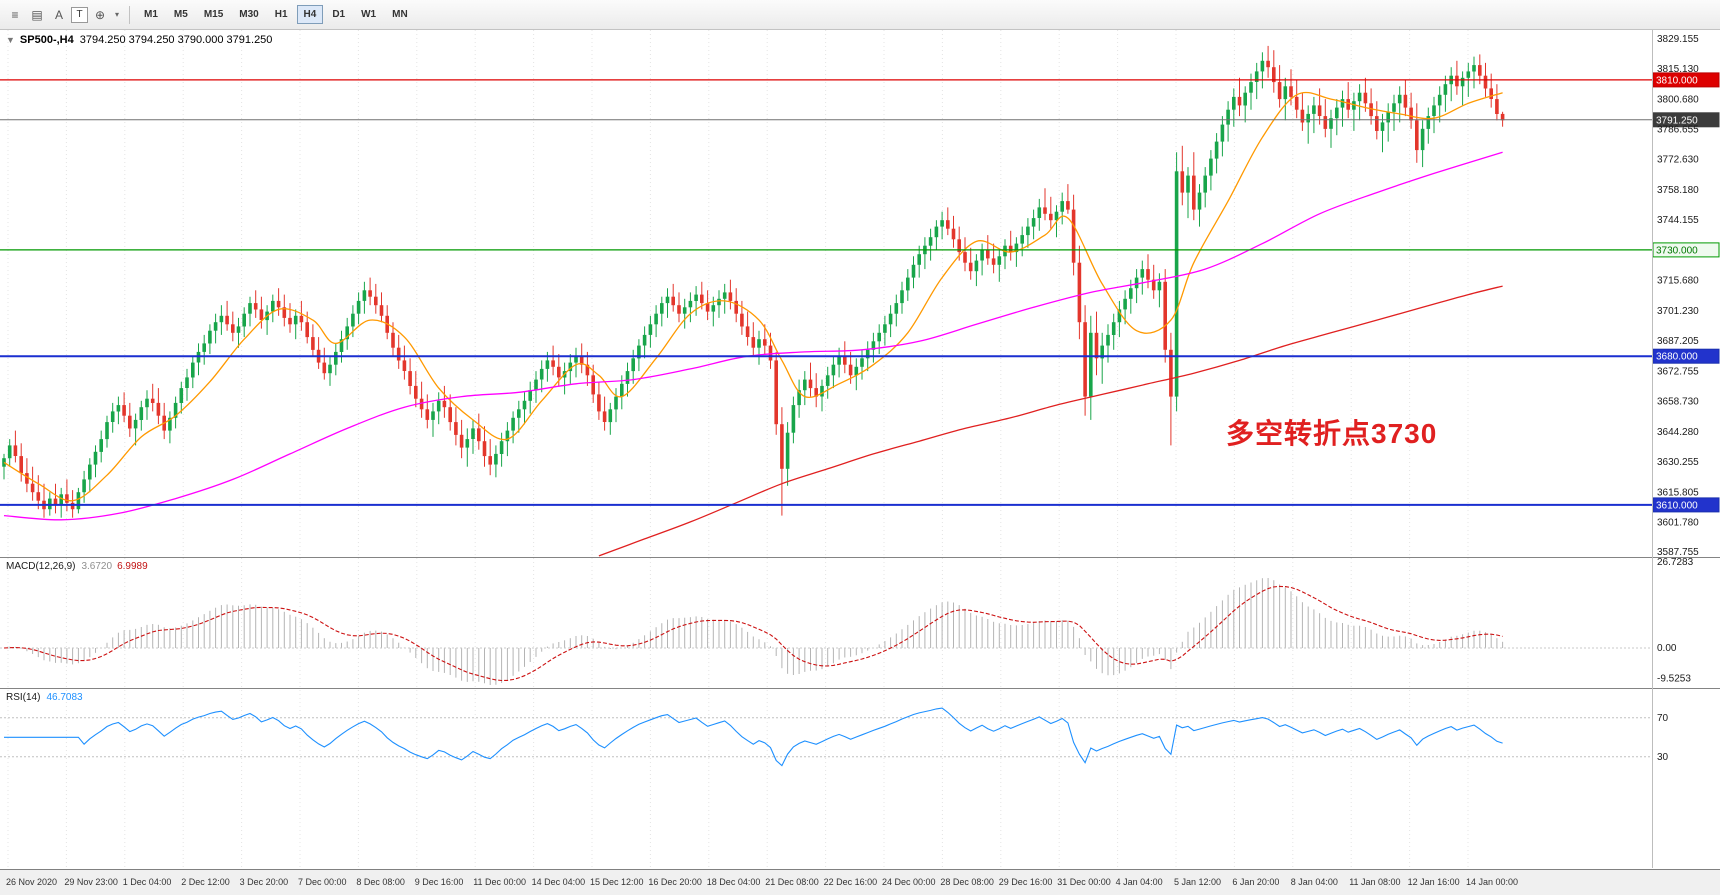 This screenshot has width=1720, height=895. I want to click on time-axis-label: 26 Nov 2020, so click(32, 882).